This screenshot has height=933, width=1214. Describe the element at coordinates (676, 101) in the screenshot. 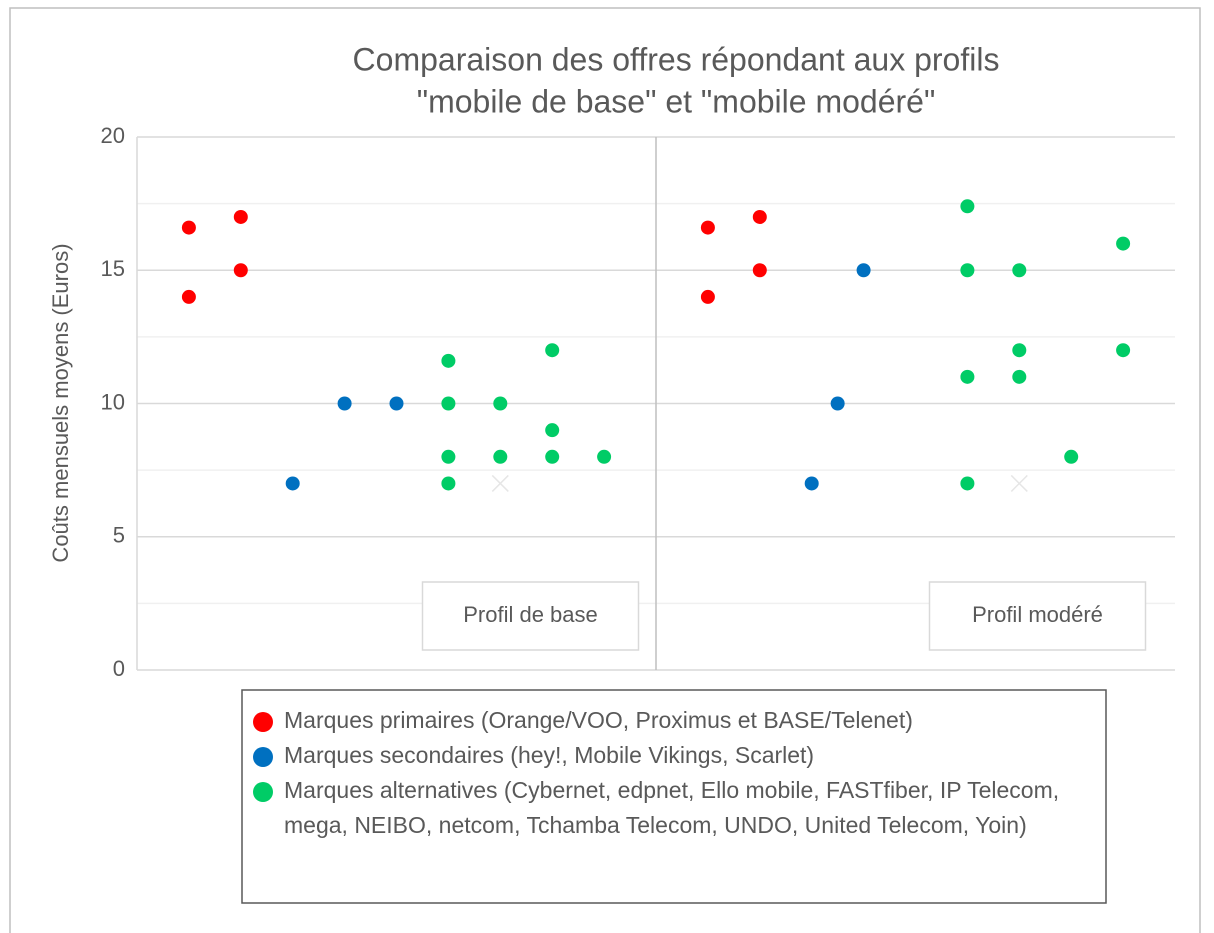

I see `chart-title: "mobile de base" et "mobile modéré"` at that location.